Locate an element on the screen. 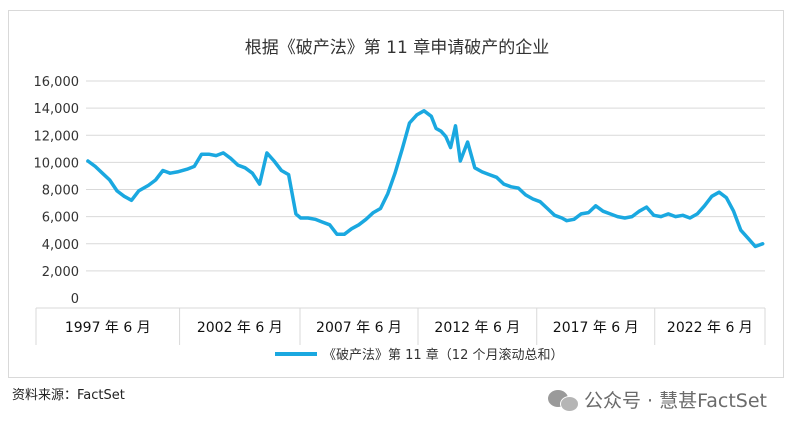  x-category-label: 2007 年 6 月 is located at coordinates (359, 328).